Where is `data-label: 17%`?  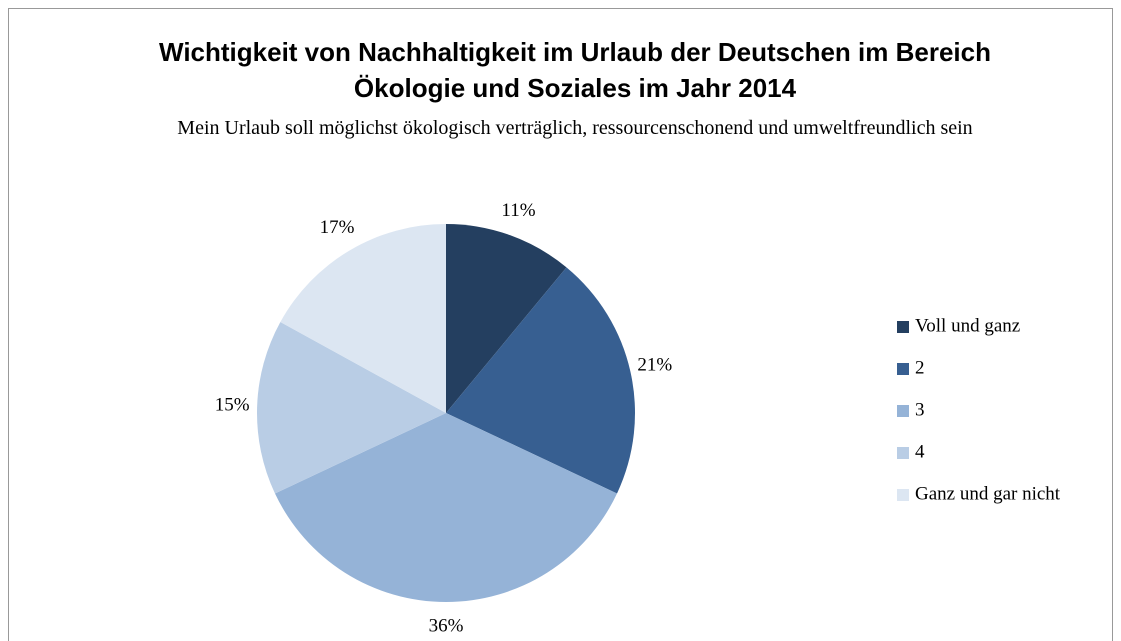
data-label: 17% is located at coordinates (337, 227).